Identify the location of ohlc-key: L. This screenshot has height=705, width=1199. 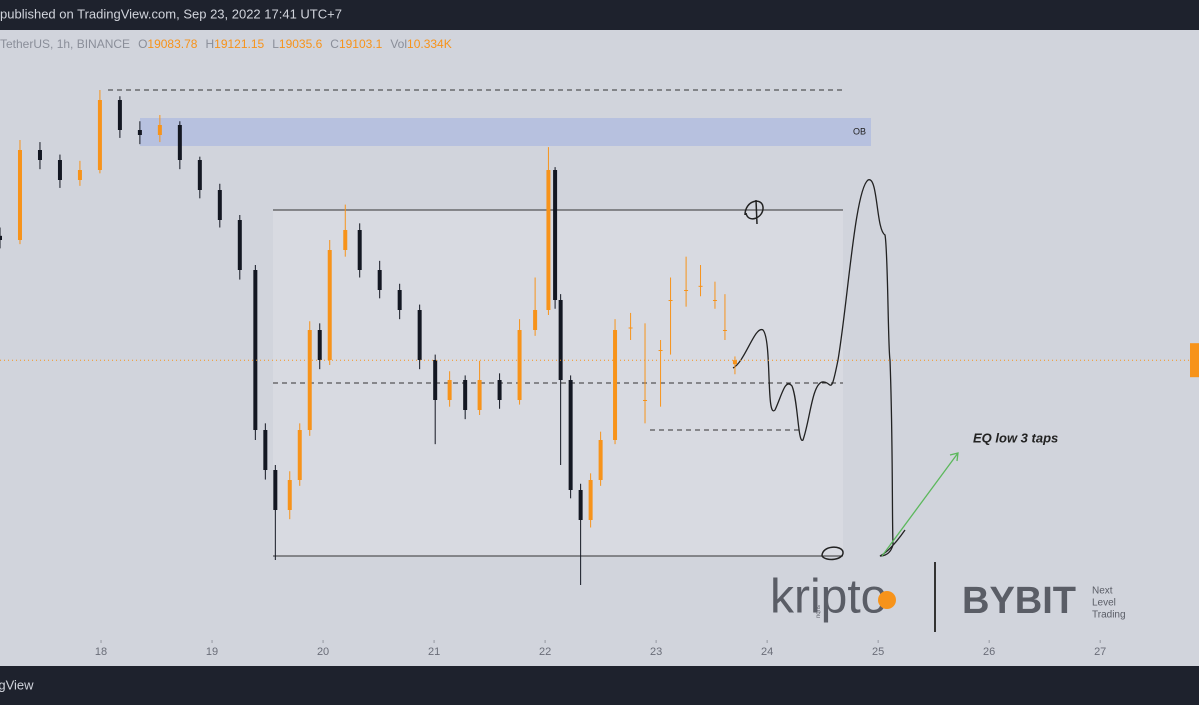
(275, 44).